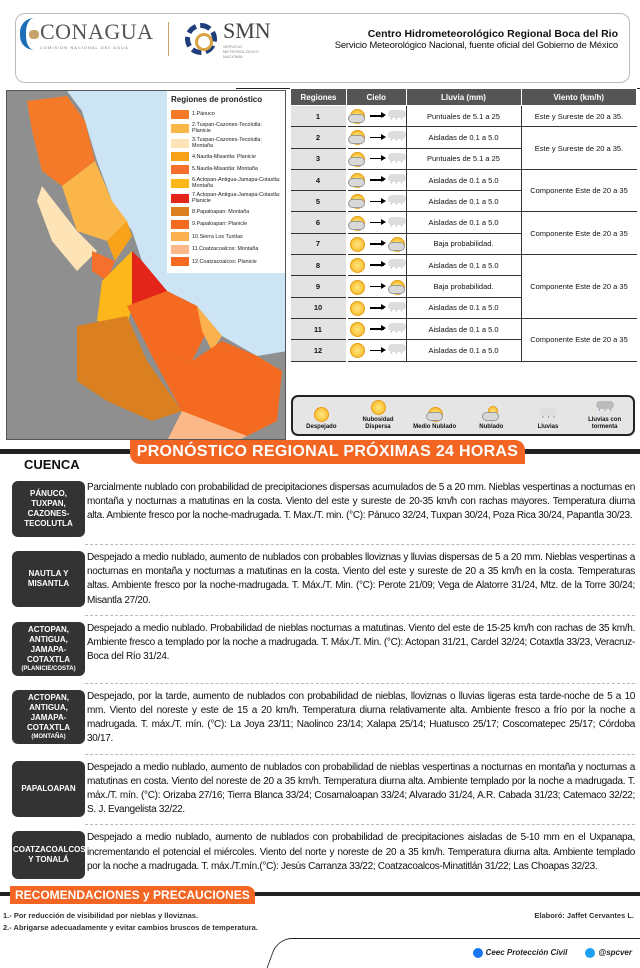 Image resolution: width=640 pixels, height=968 pixels. What do you see at coordinates (320, 897) in the screenshot?
I see `recommendations-header: RECOMENDACIONES y PRECAUCIONES` at bounding box center [320, 897].